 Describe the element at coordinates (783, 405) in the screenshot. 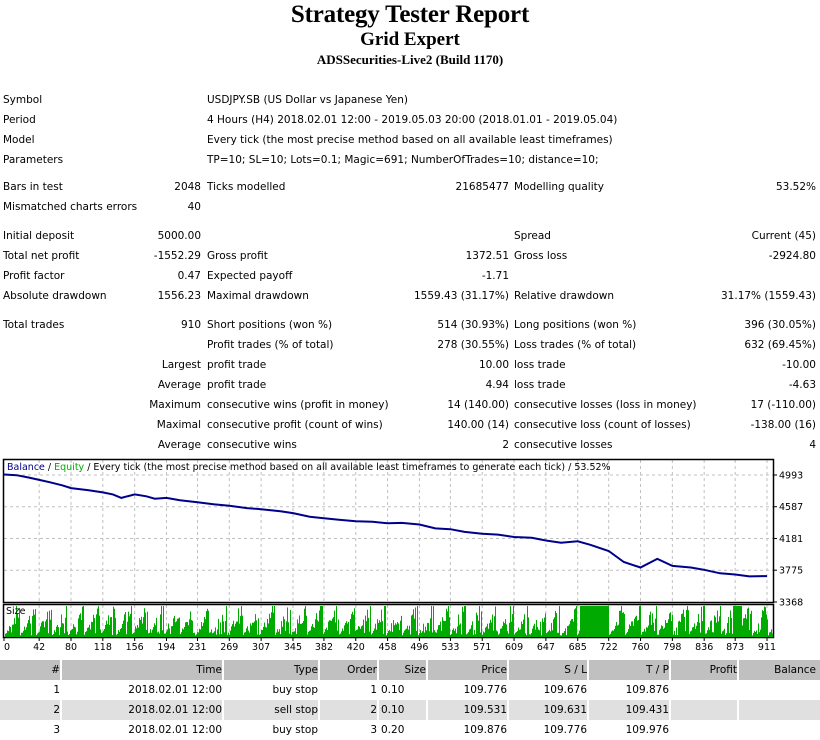

I see `max-cons-losses-value: 17 (-110.00)` at that location.